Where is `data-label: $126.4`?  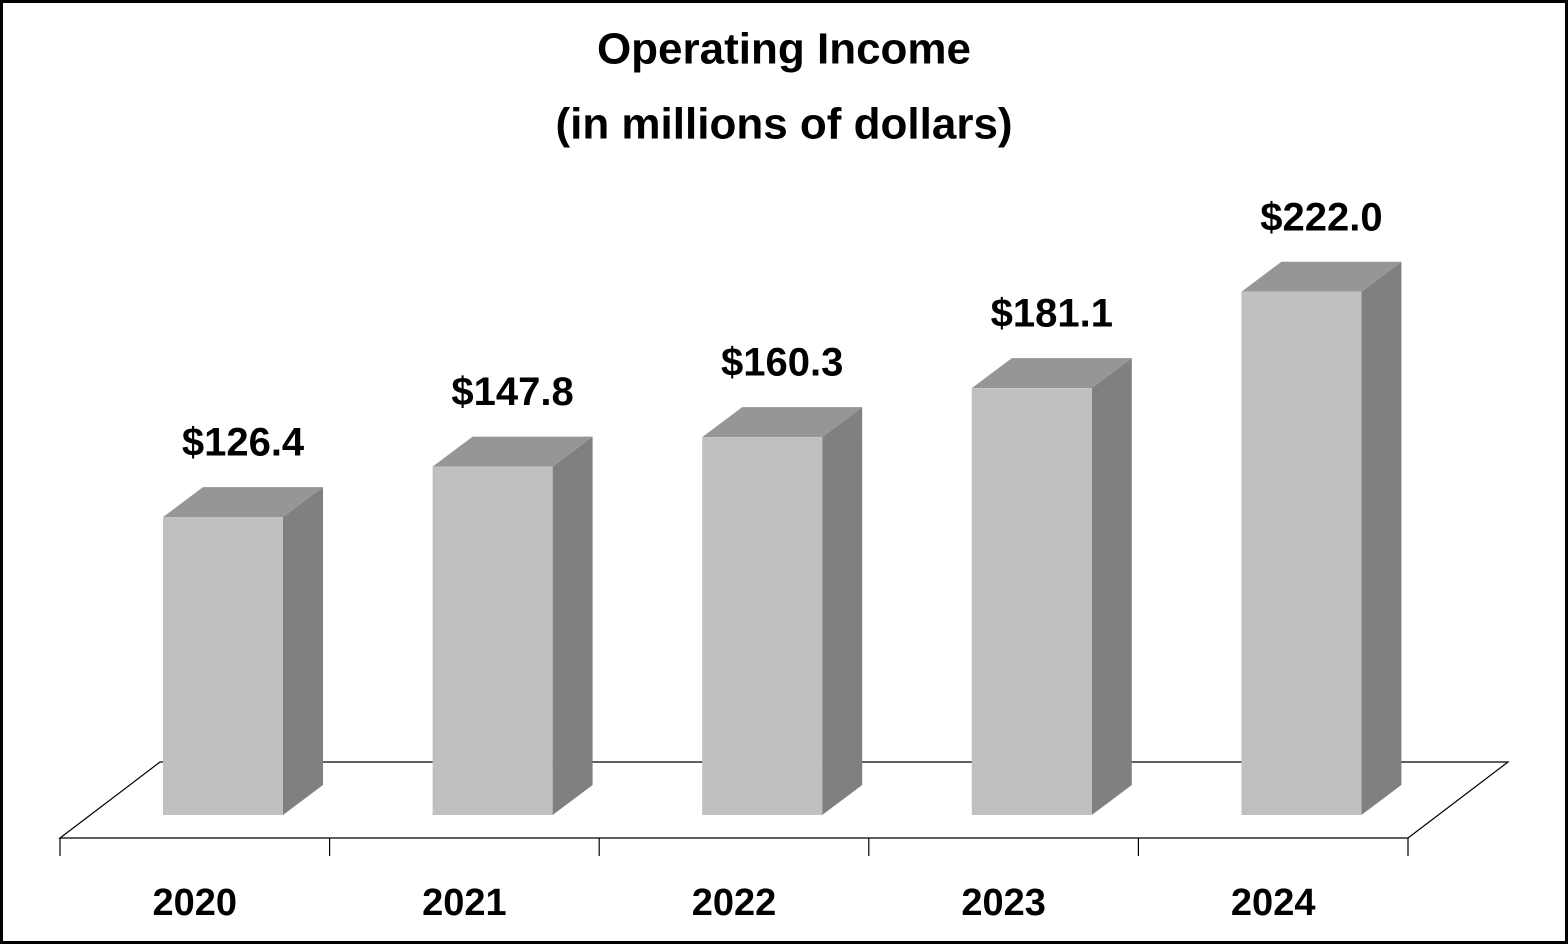
data-label: $126.4 is located at coordinates (243, 443).